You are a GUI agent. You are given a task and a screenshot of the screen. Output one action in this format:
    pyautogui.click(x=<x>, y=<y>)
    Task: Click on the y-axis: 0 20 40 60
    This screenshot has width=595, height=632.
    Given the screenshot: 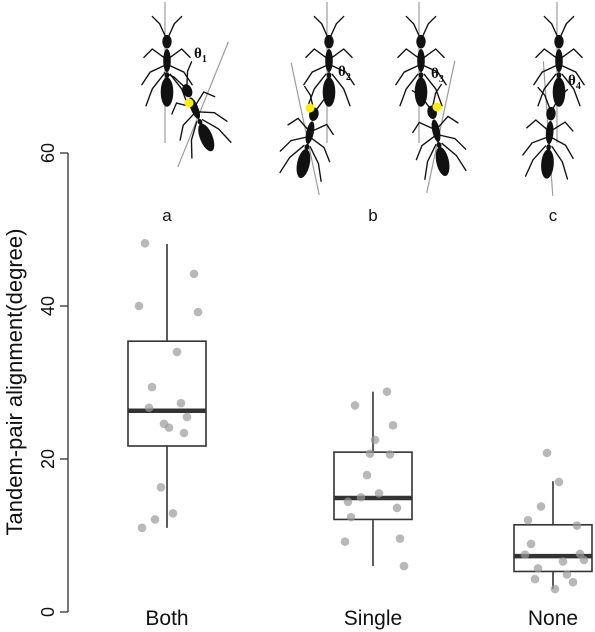 What is the action you would take?
    pyautogui.click(x=53, y=380)
    